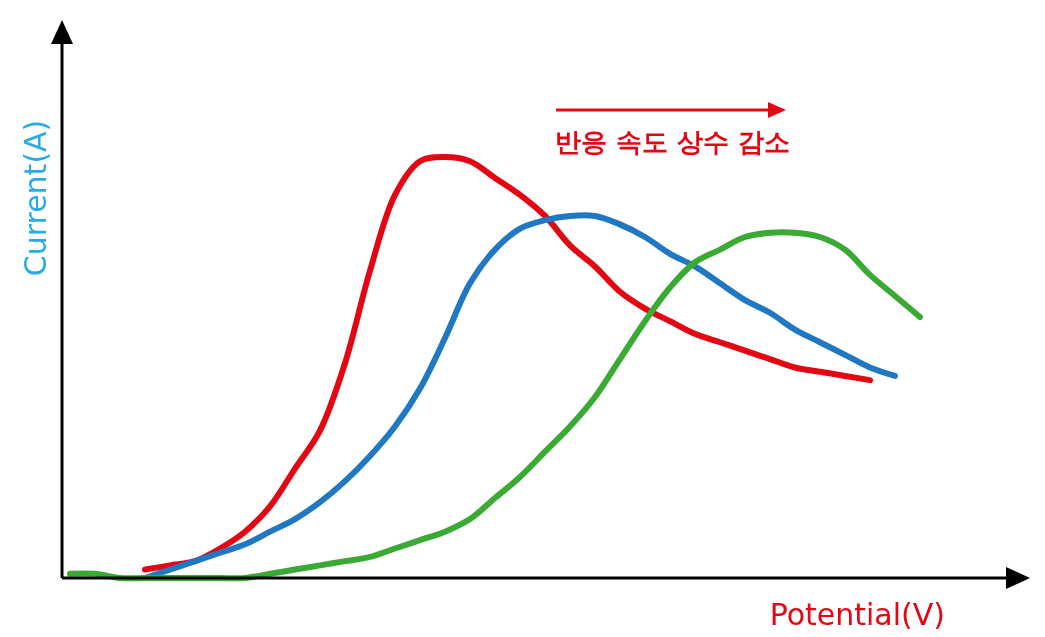 Image resolution: width=1045 pixels, height=637 pixels. Describe the element at coordinates (673, 142) in the screenshot. I see `annotation: 반응 속도 상수 감소` at that location.